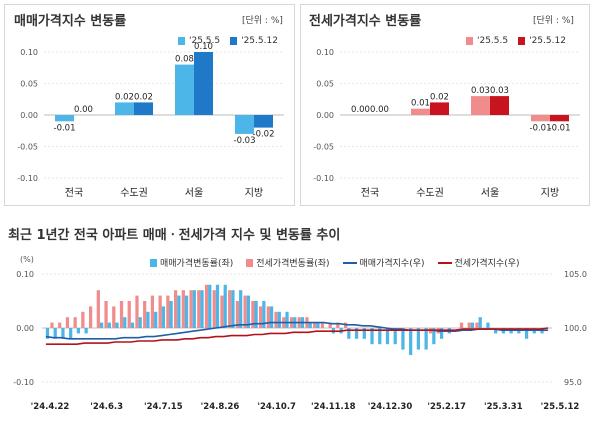 Image resolution: width=600 pixels, height=429 pixels. I want to click on y-tick-label: 0.10, so click(325, 52).